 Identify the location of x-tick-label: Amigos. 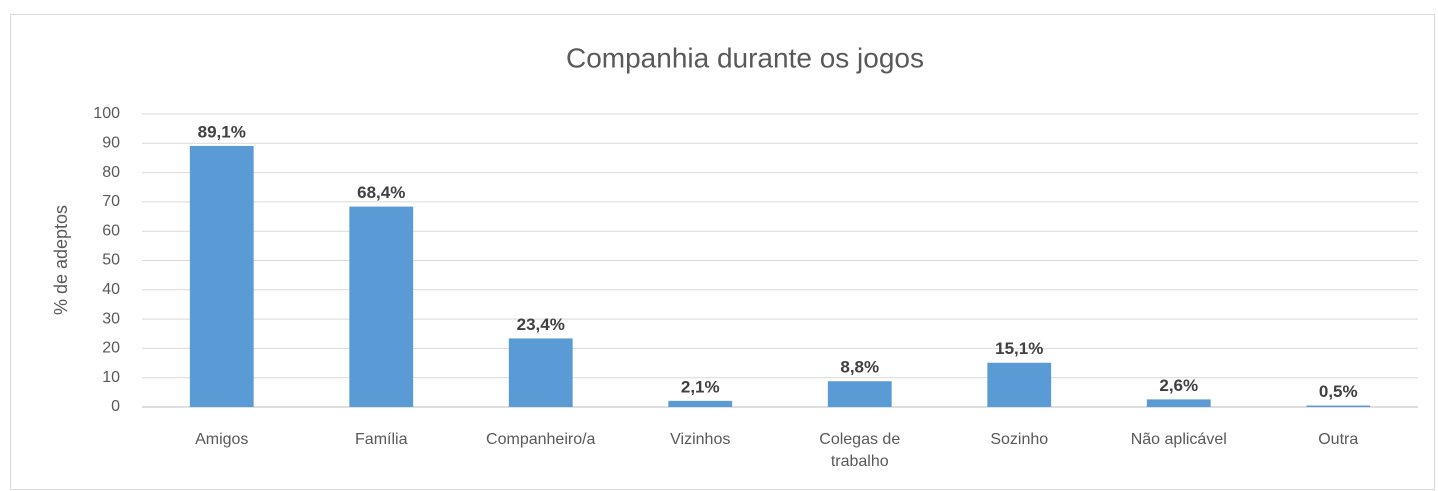
(222, 439).